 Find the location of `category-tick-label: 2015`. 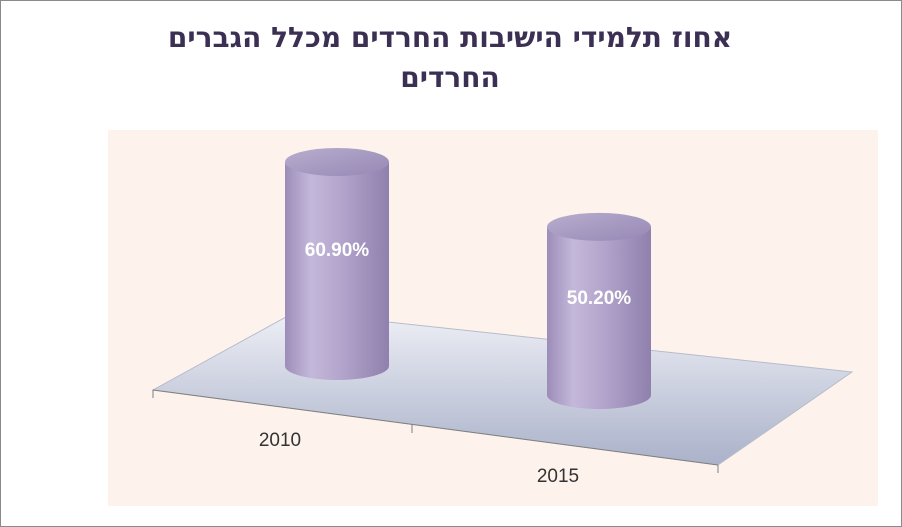

category-tick-label: 2015 is located at coordinates (558, 476).